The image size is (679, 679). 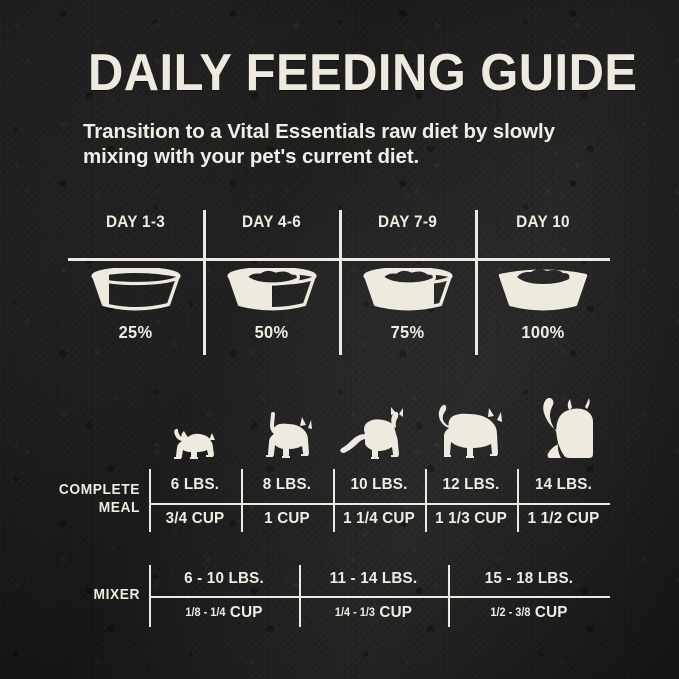 I want to click on cat-size-illustrations, so click(x=379, y=429).